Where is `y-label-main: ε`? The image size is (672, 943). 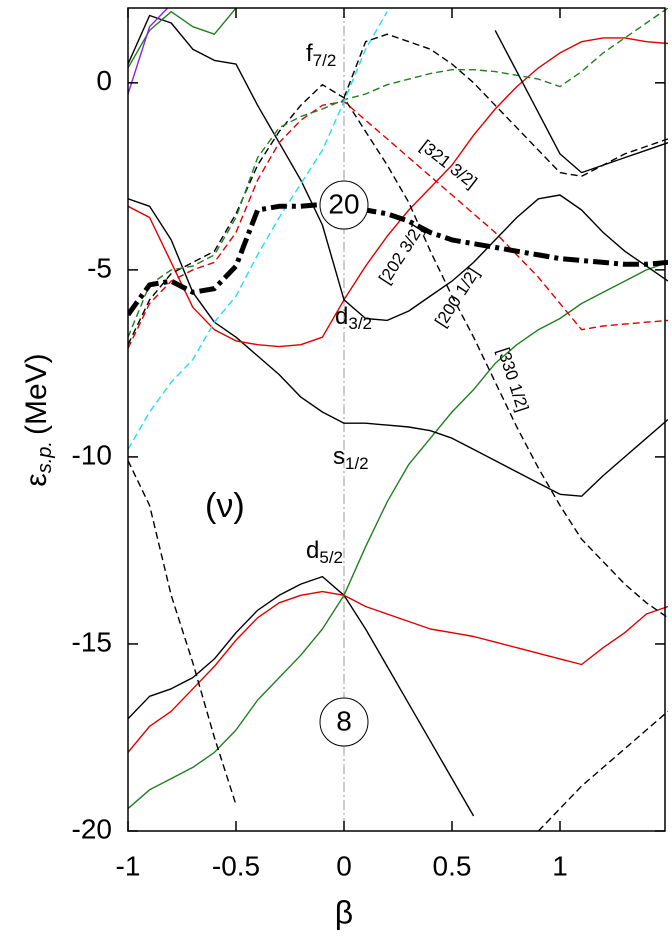 y-label-main: ε is located at coordinates (36, 479).